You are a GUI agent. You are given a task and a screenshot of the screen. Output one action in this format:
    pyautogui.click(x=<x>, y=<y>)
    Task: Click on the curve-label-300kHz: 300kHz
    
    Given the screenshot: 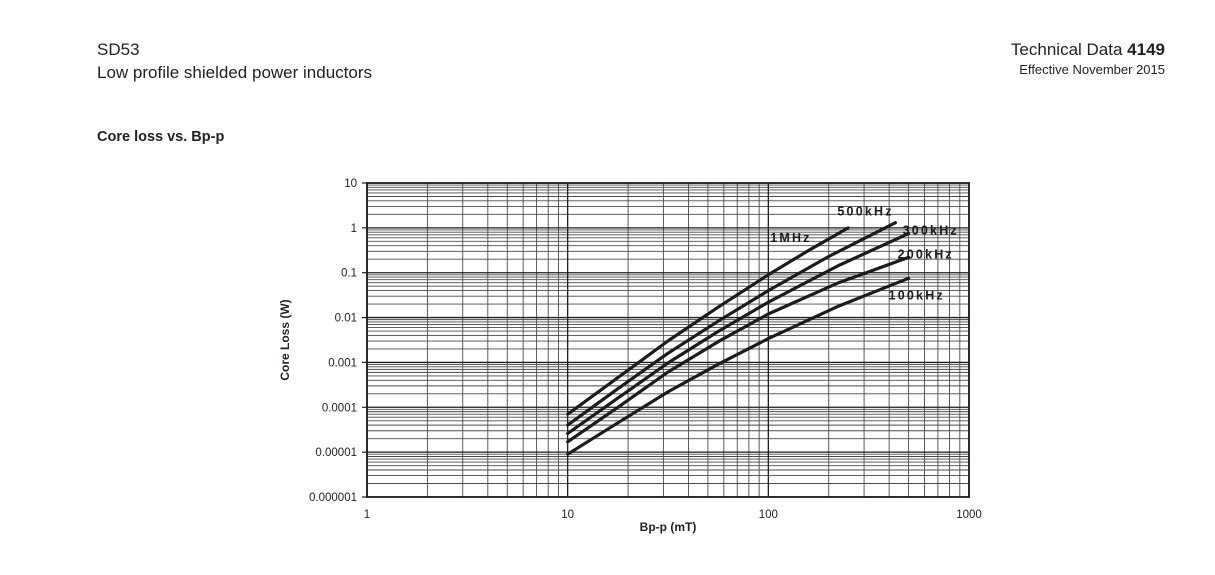 What is the action you would take?
    pyautogui.click(x=931, y=231)
    